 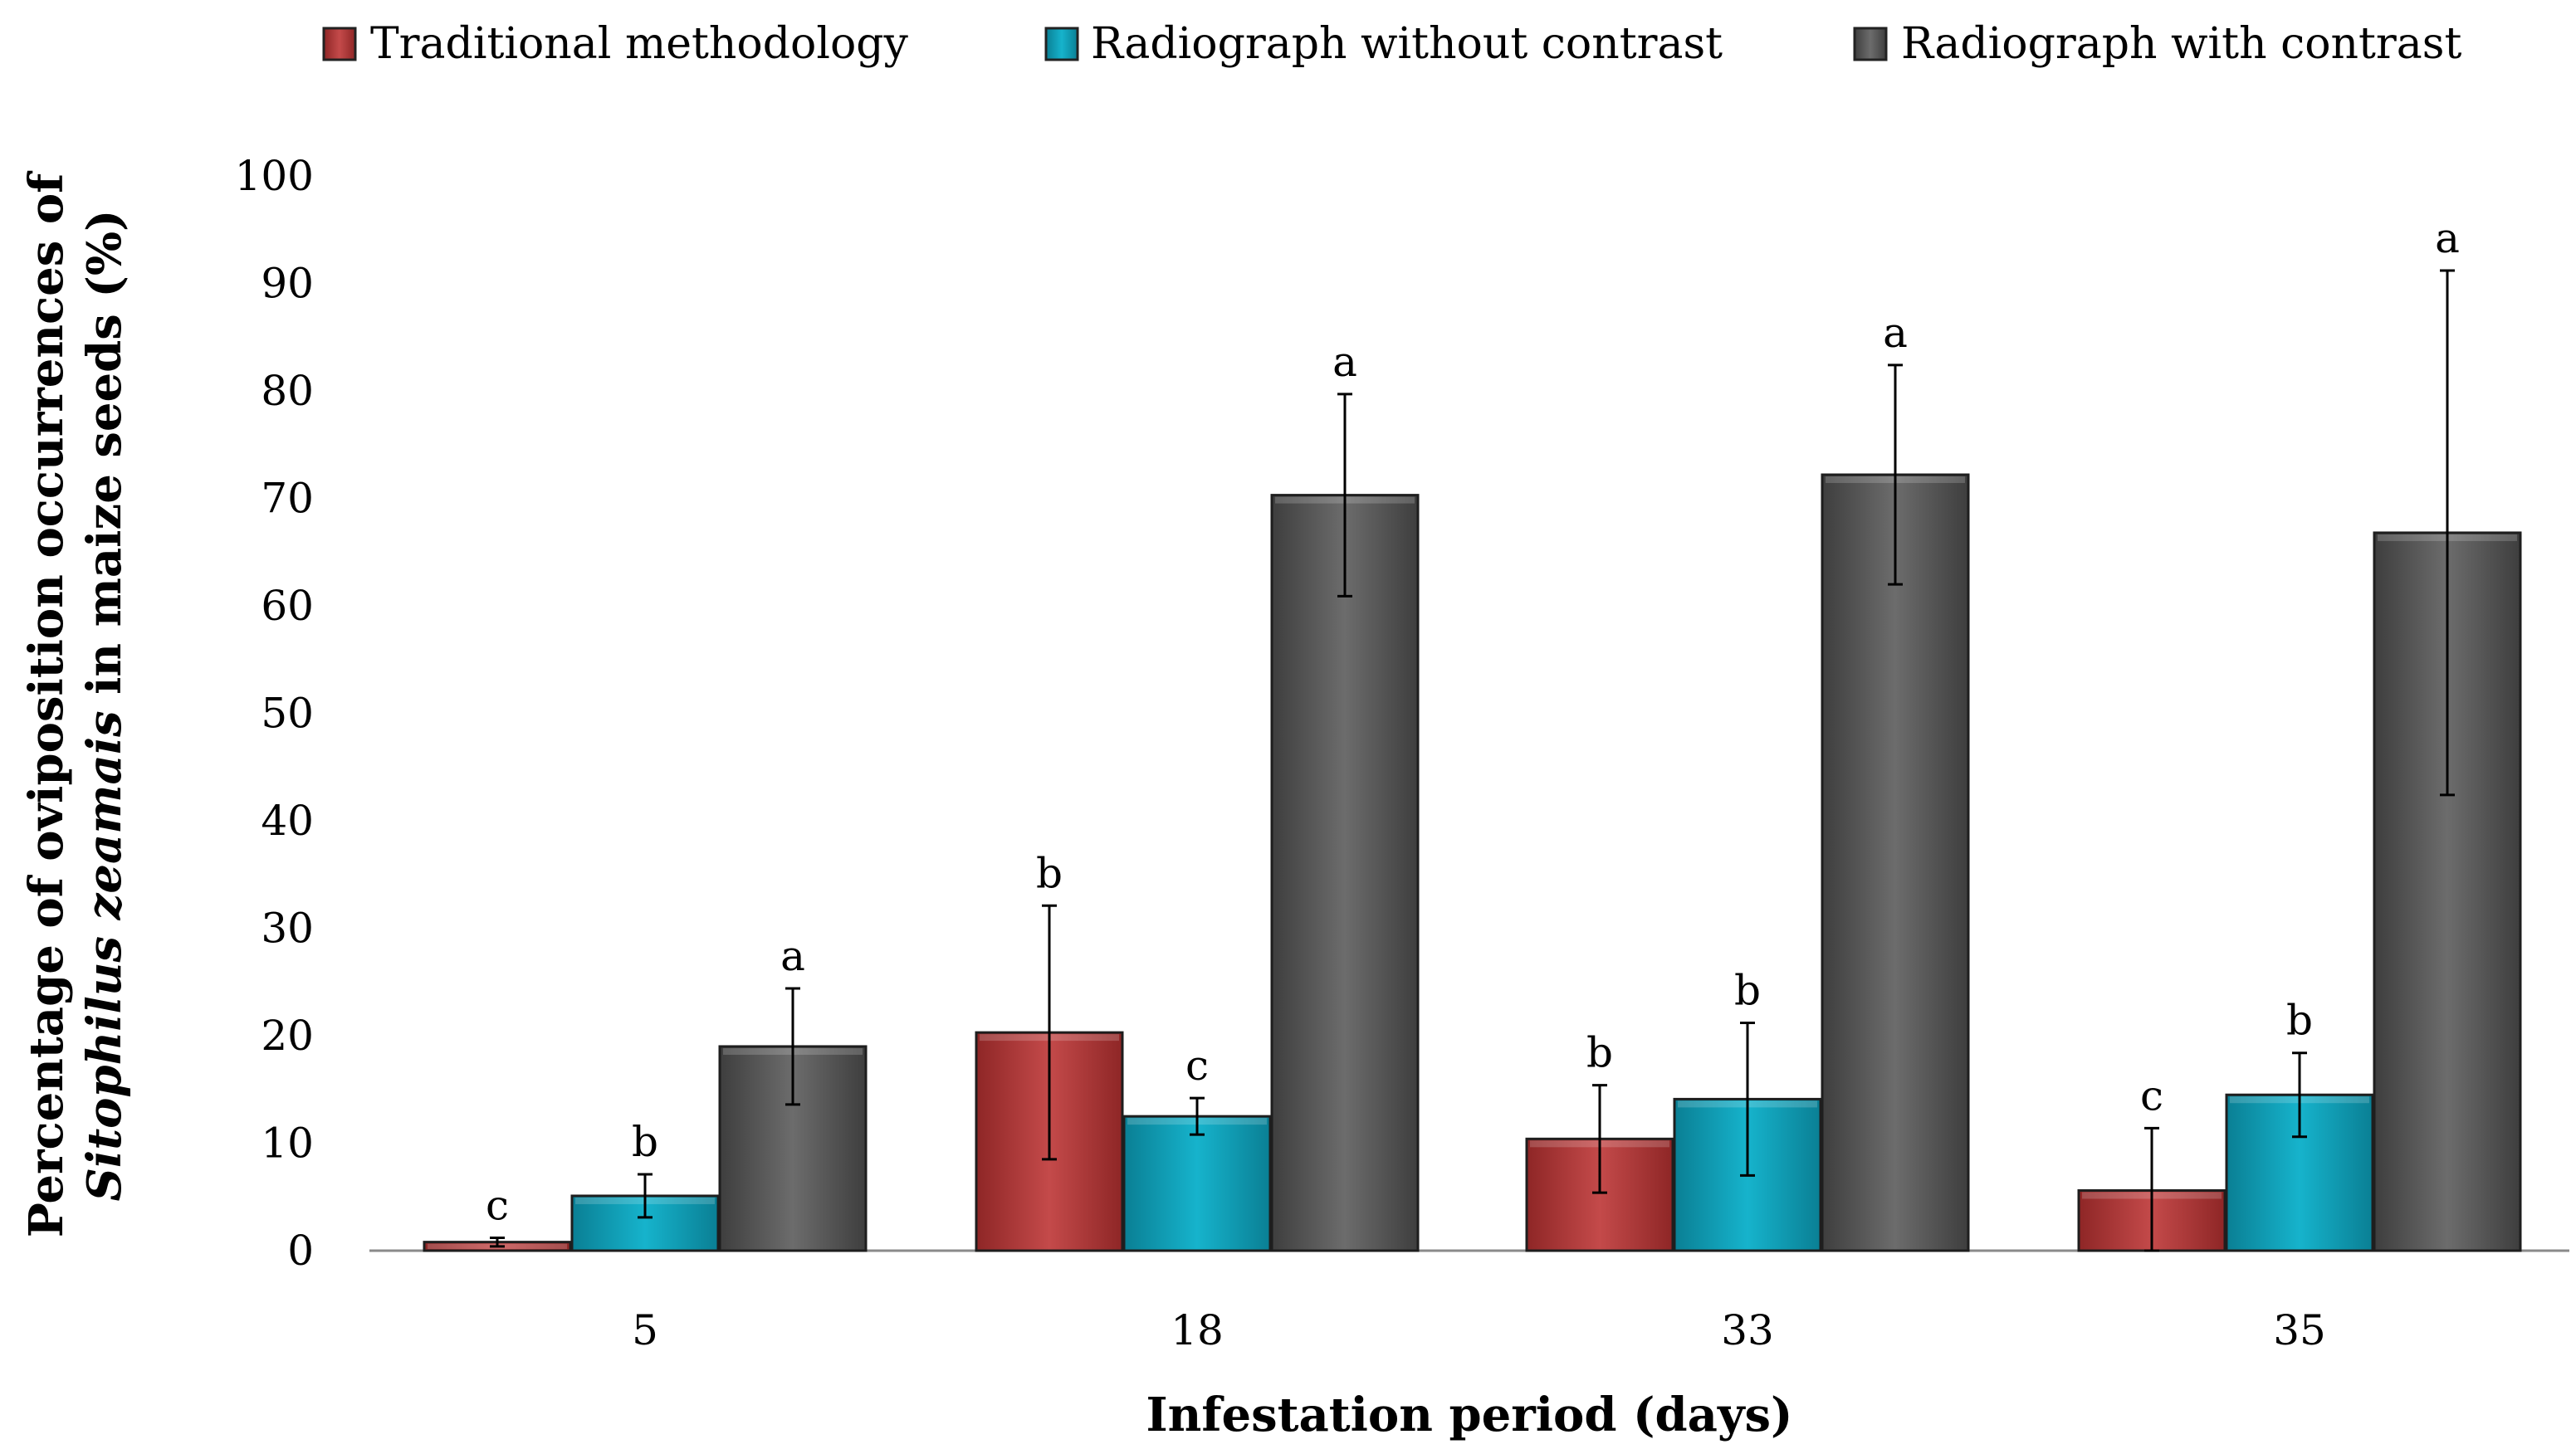 What do you see at coordinates (300, 1251) in the screenshot?
I see `y-tick-label: 0` at bounding box center [300, 1251].